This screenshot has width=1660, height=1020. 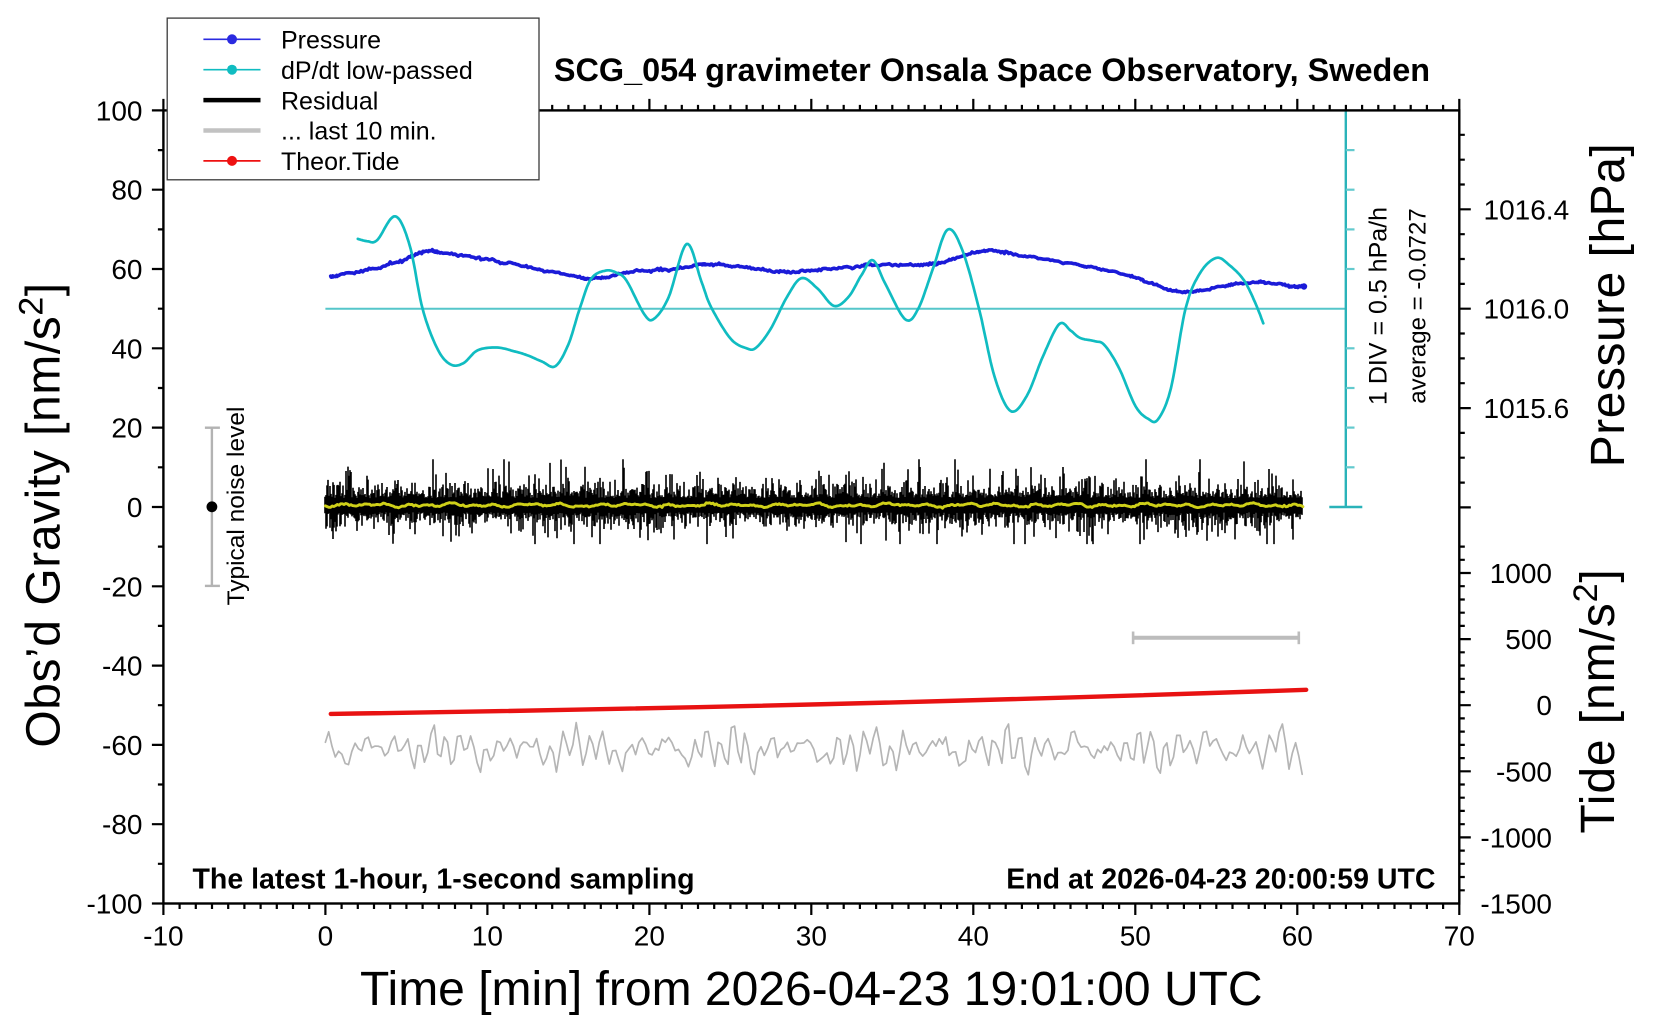 What do you see at coordinates (122, 824) in the screenshot?
I see `svg-text: -80` at bounding box center [122, 824].